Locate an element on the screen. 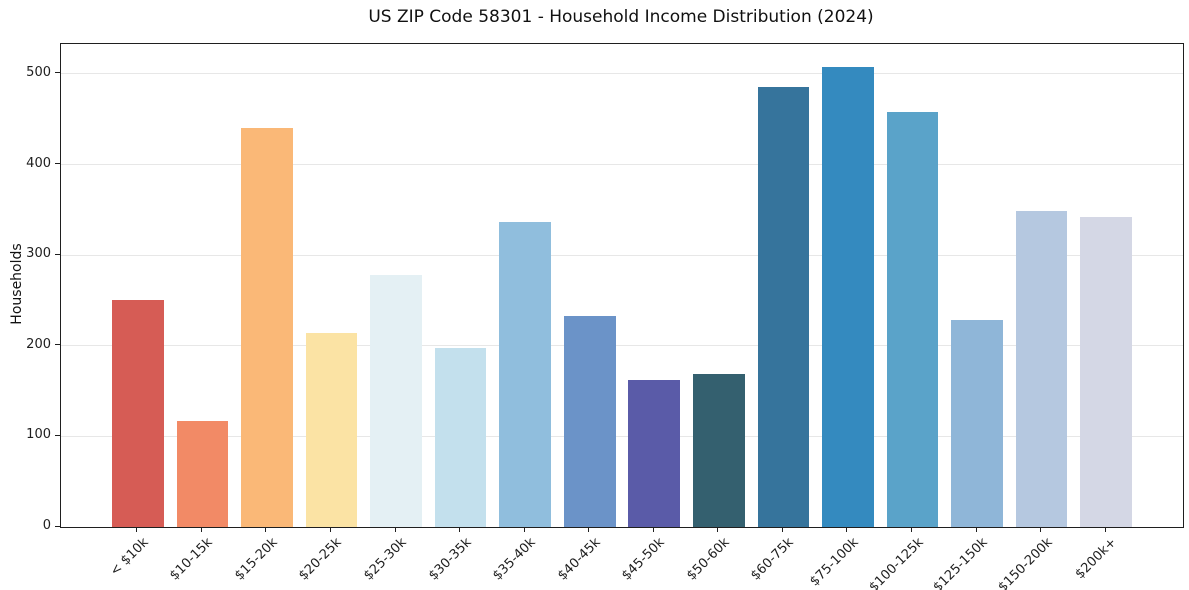  x-tick-label: $125-150k is located at coordinates (960, 562).